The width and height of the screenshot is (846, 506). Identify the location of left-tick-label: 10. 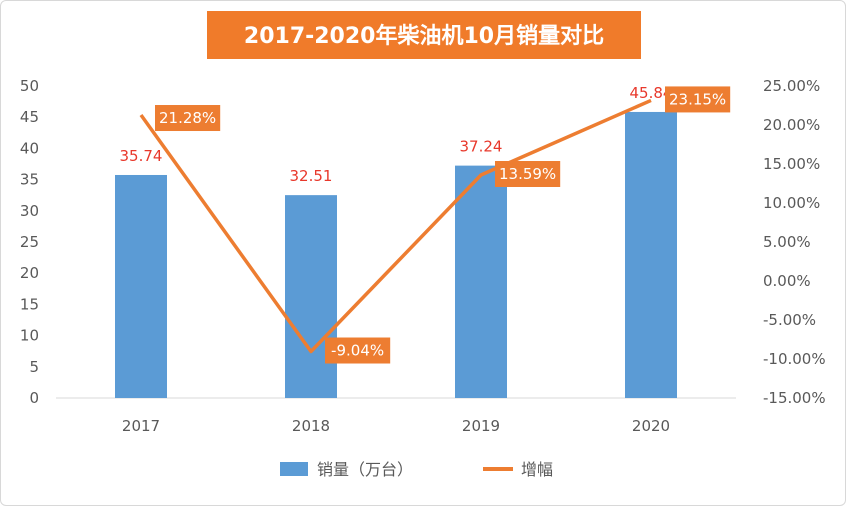
(29, 336).